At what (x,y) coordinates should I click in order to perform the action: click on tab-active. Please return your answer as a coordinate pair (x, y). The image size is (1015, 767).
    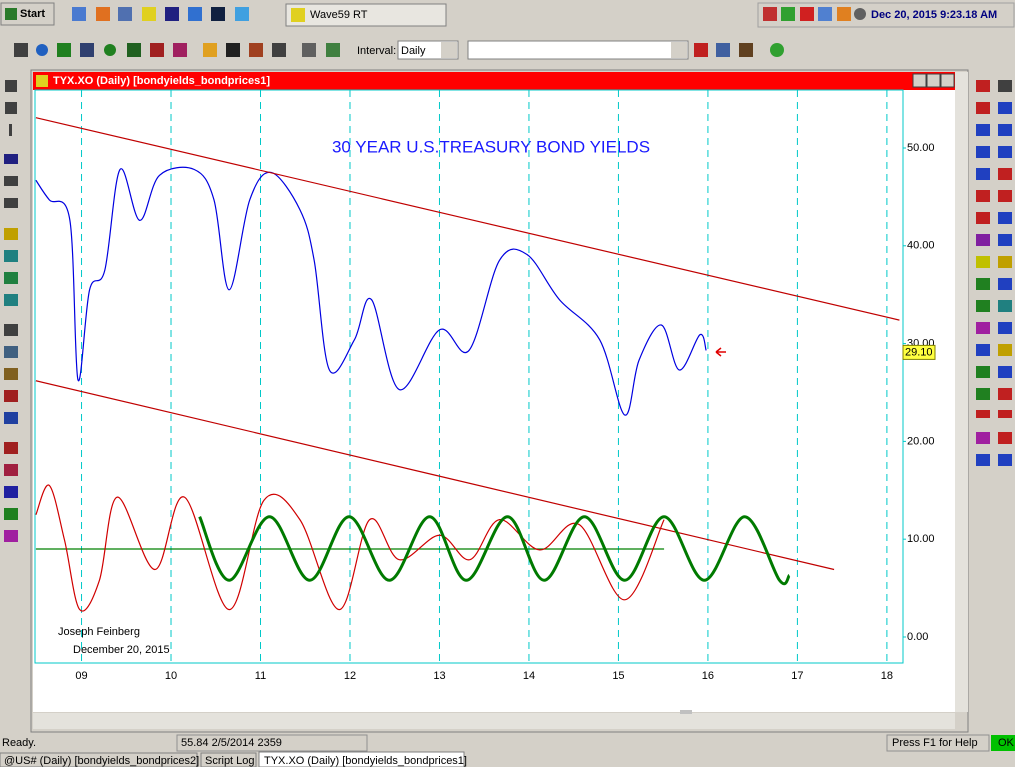
    Looking at the image, I should click on (361, 759).